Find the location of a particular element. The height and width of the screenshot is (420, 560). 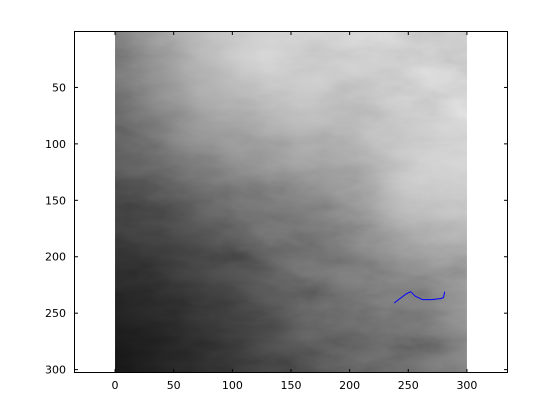

y-tick-label: 250 is located at coordinates (55, 313).